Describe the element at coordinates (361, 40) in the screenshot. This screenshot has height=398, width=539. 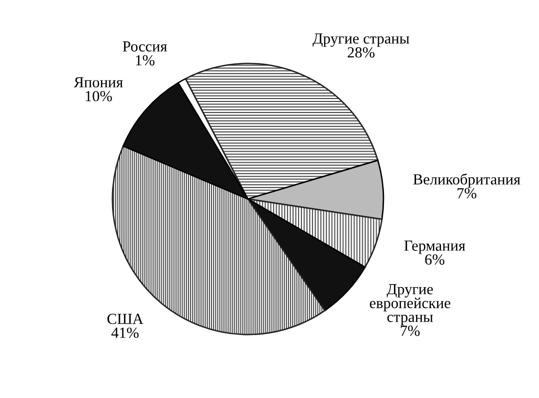
I see `slice-label: Другие страны` at that location.